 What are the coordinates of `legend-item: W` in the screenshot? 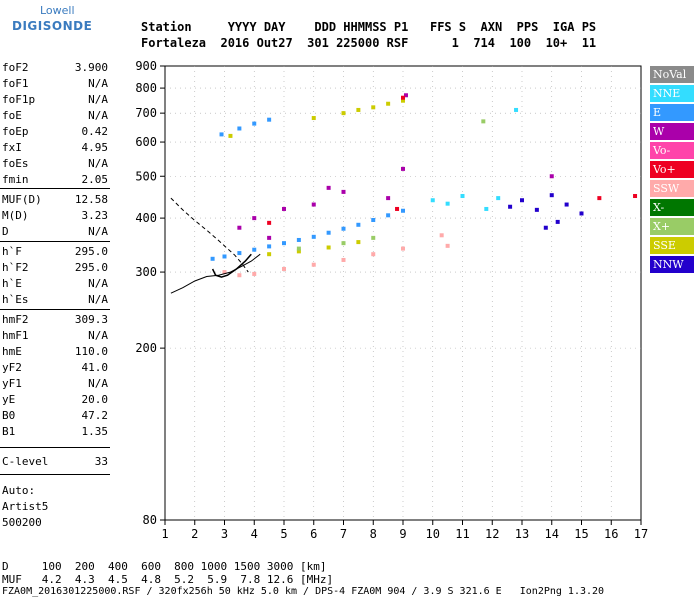 It's located at (672, 131).